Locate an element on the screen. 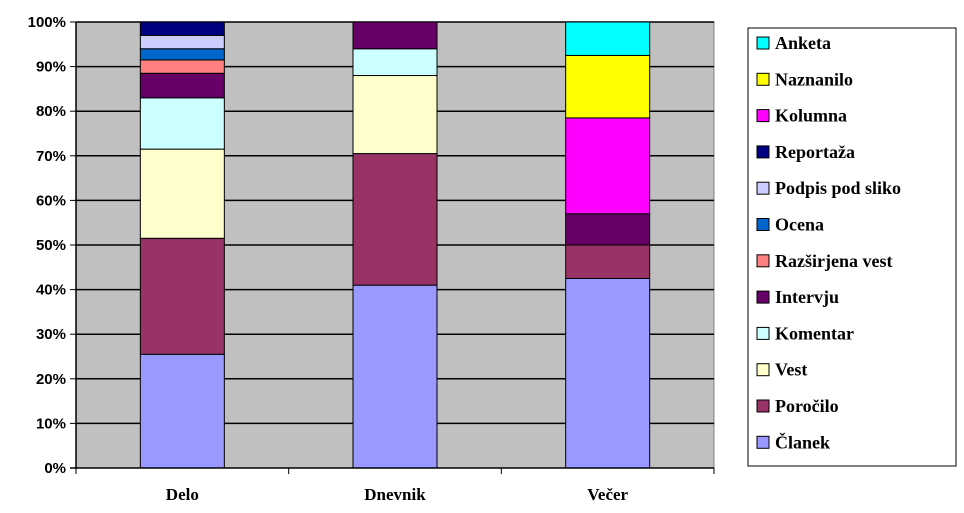 Image resolution: width=964 pixels, height=513 pixels. legend-label: Anketa is located at coordinates (803, 43).